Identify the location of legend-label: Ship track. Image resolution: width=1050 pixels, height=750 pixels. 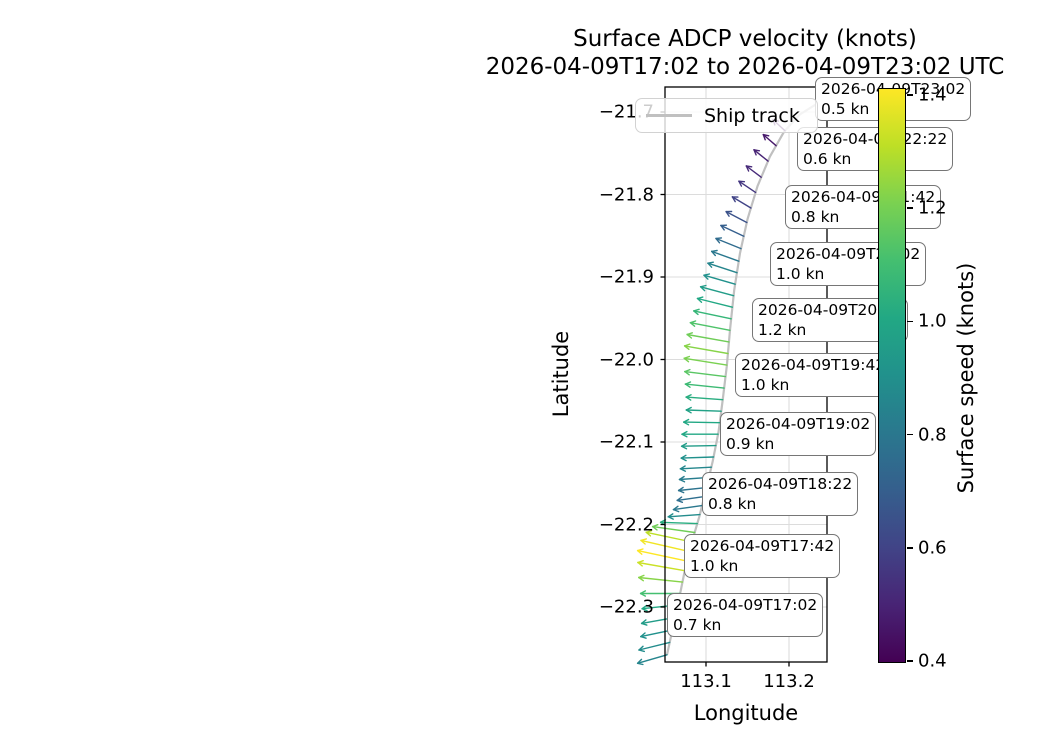
(752, 115).